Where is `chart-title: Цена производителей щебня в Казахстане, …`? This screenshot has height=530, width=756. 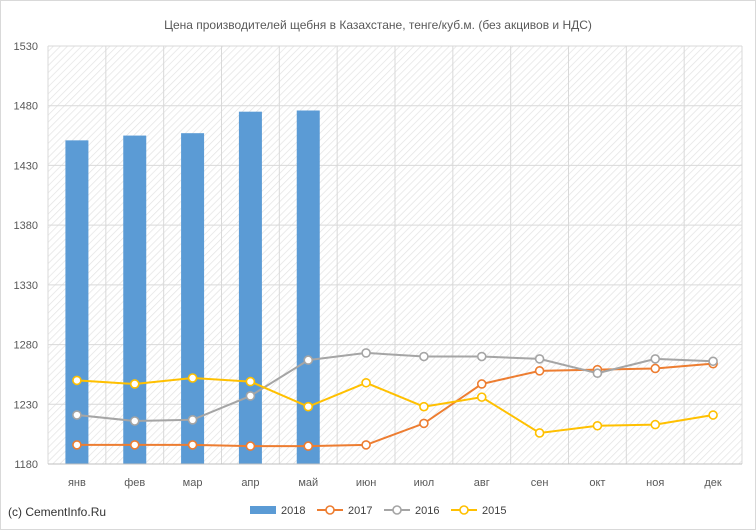
chart-title: Цена производителей щебня в Казахстане, … is located at coordinates (378, 25).